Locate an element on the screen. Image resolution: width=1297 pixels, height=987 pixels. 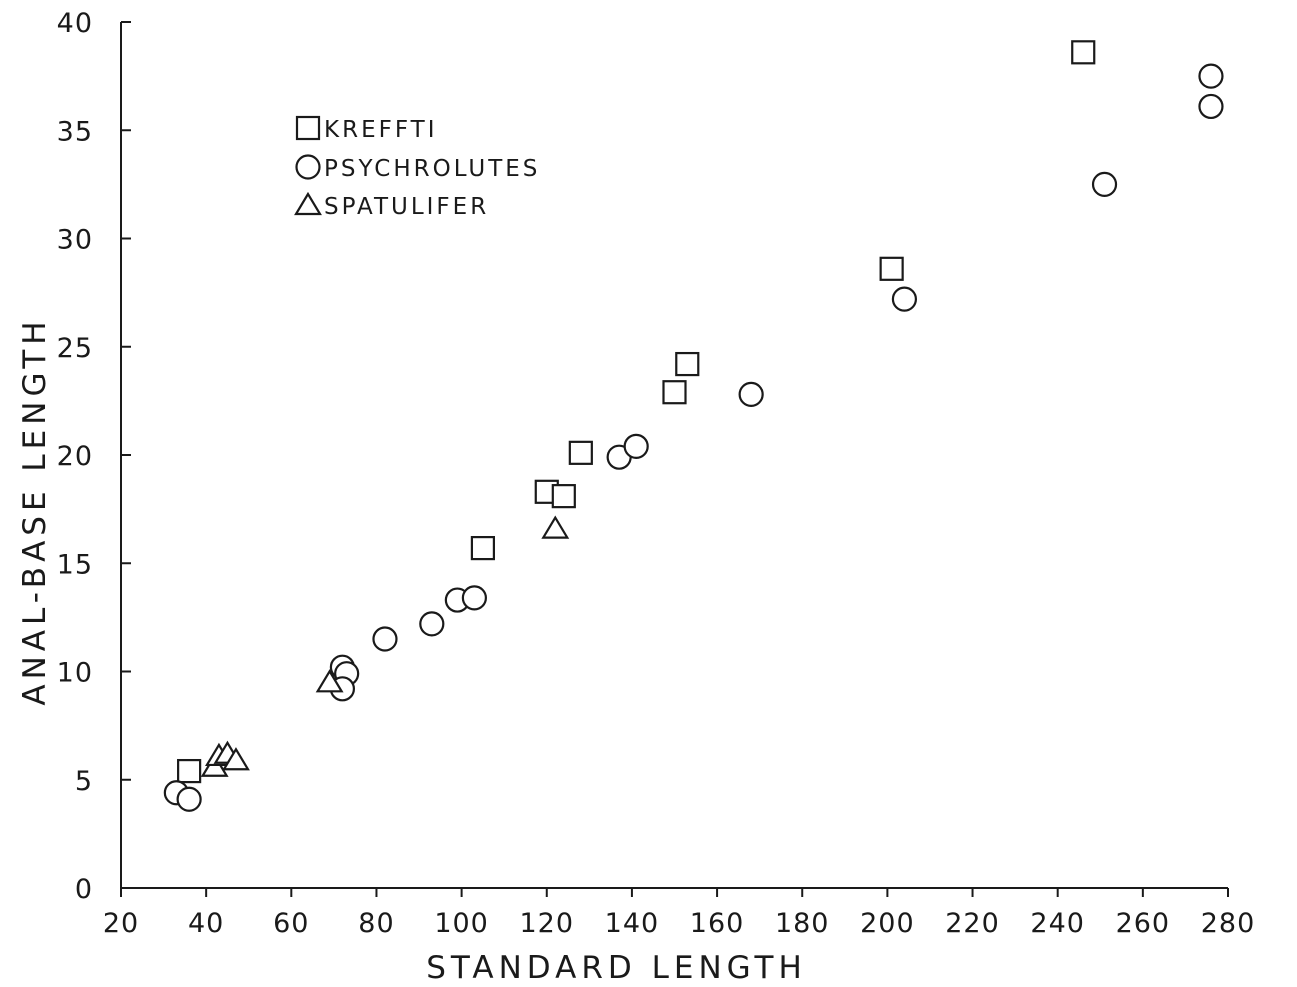
y-tick-label: 0 is located at coordinates (84, 889).